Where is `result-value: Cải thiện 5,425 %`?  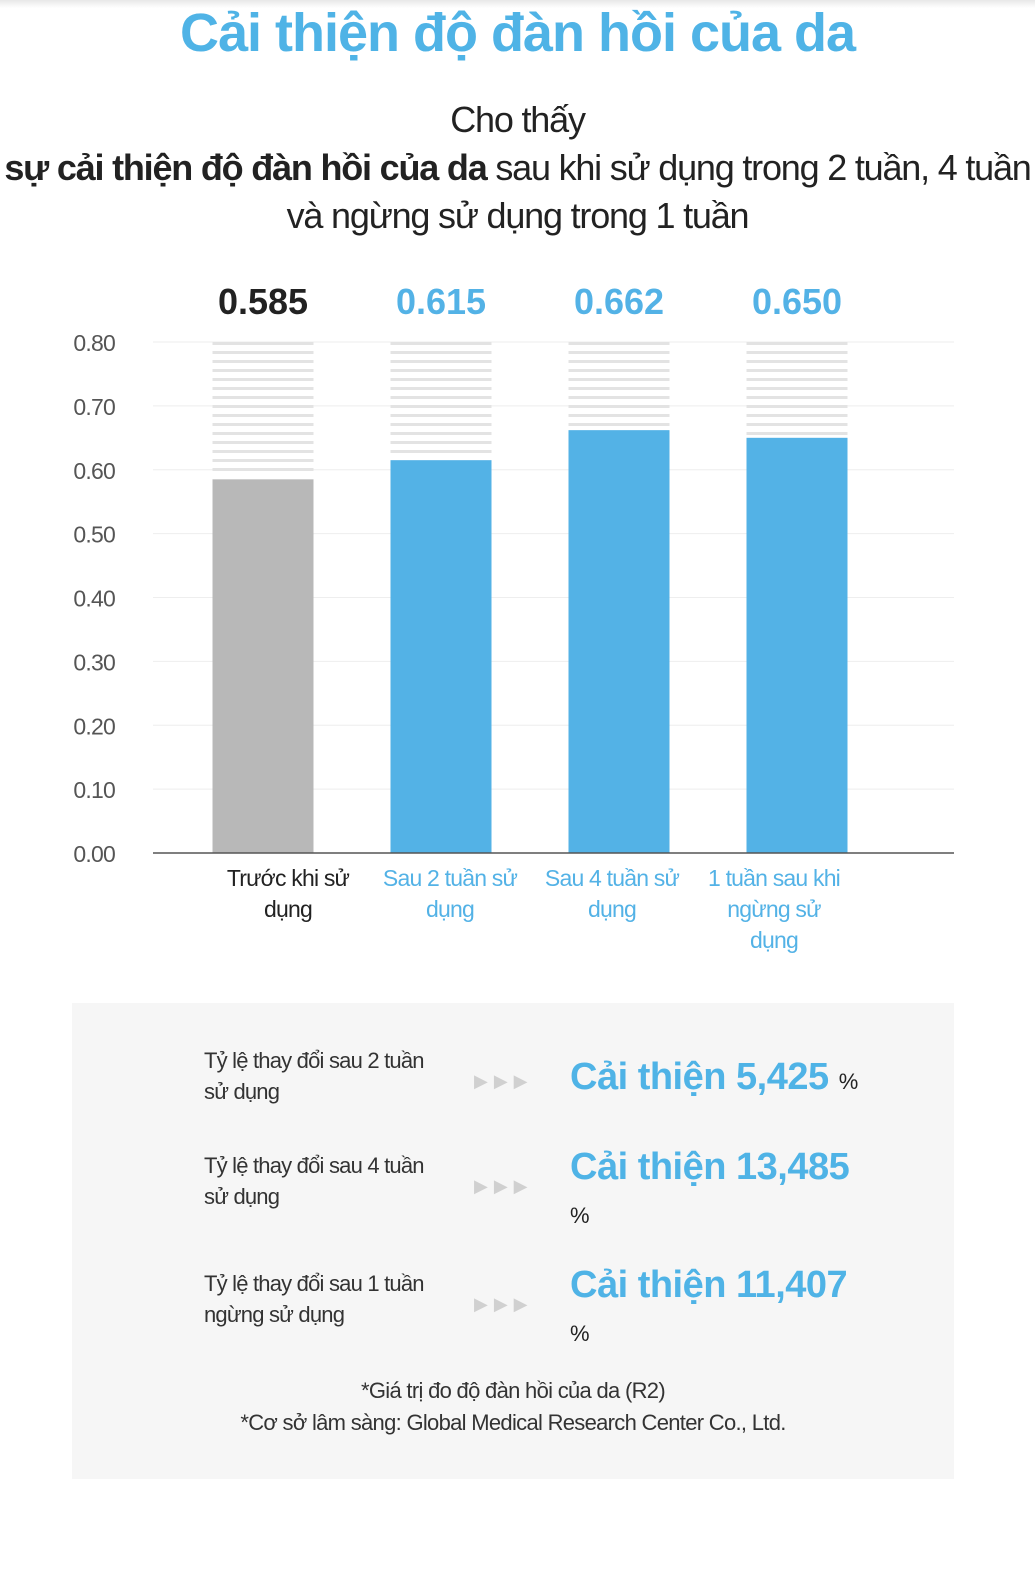
result-value: Cải thiện 5,425 % is located at coordinates (730, 1079).